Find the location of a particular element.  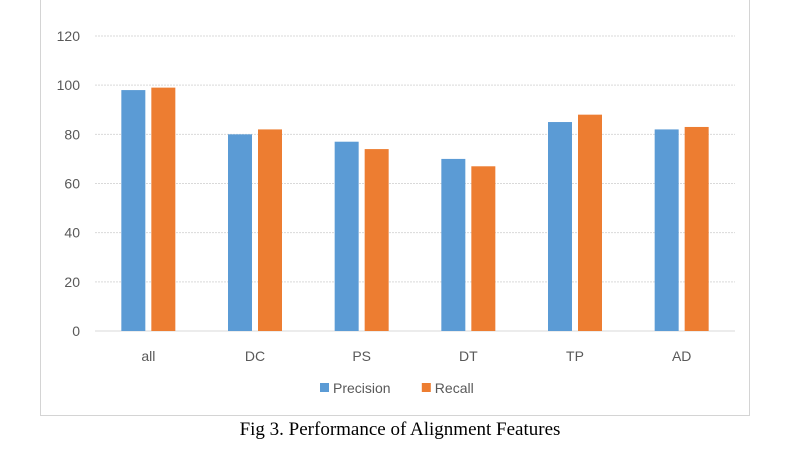

y-tick-label: 60 is located at coordinates (72, 184).